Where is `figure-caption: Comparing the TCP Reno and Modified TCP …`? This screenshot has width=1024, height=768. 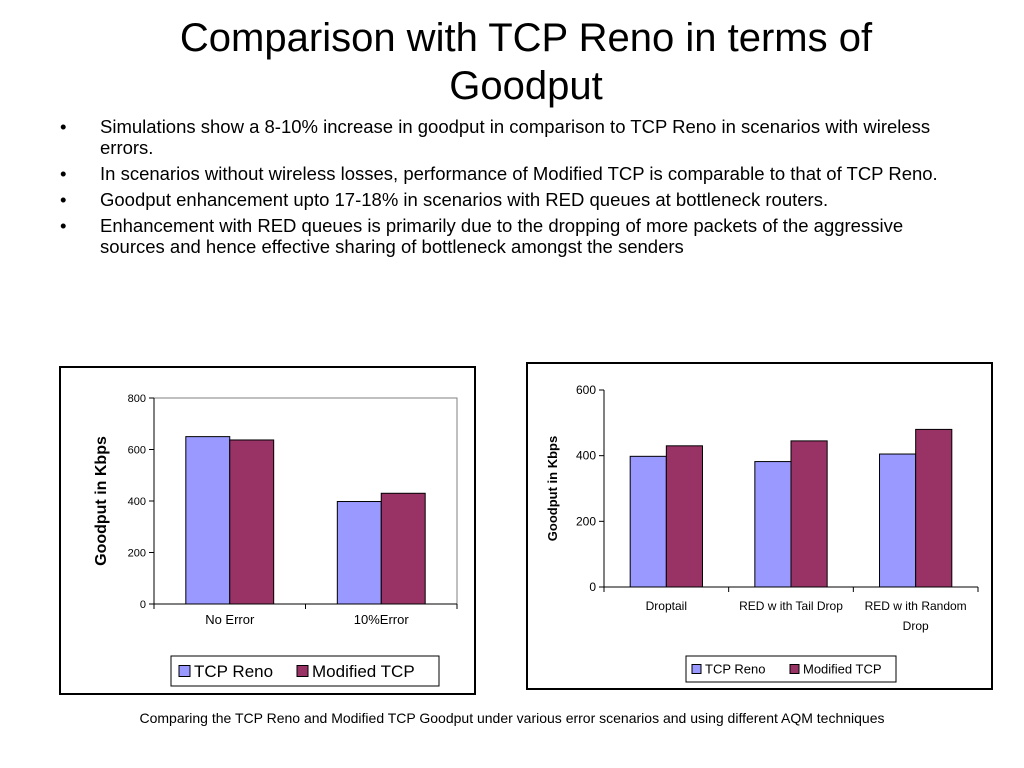 figure-caption: Comparing the TCP Reno and Modified TCP … is located at coordinates (512, 718).